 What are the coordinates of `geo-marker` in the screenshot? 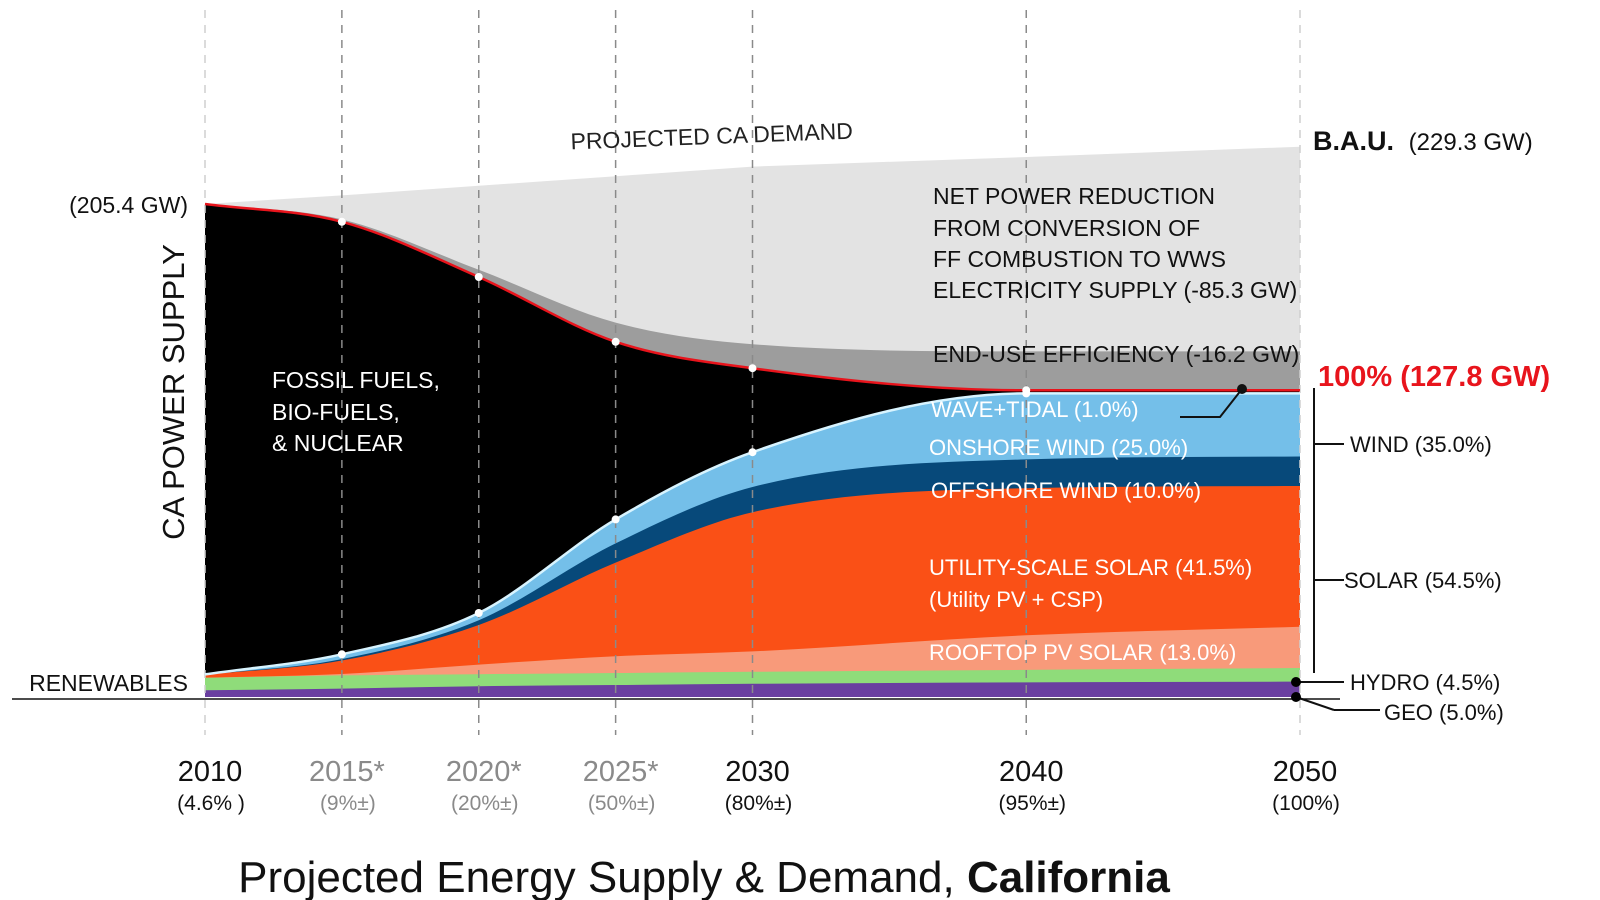 It's located at (1296, 697).